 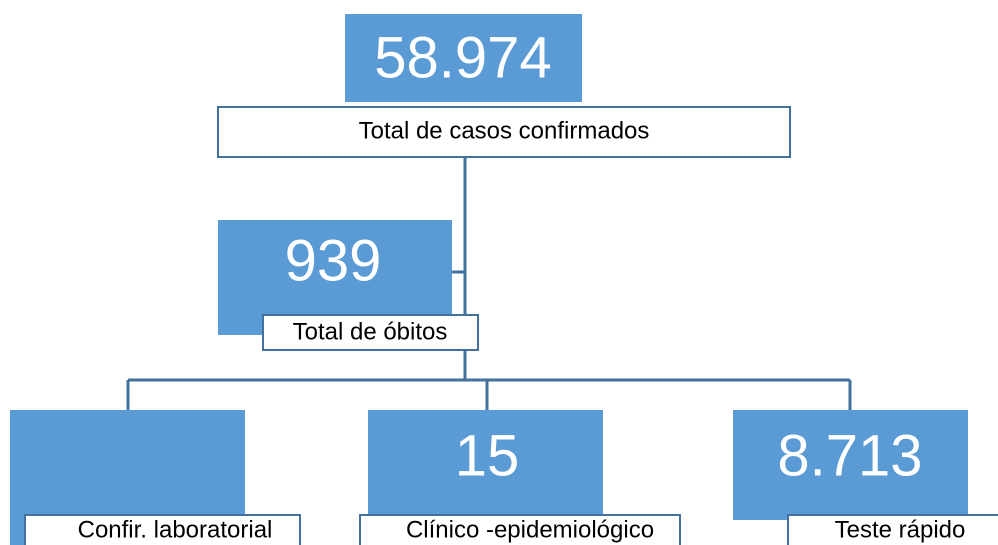 I want to click on node-label: Total de casos confirmados, so click(x=504, y=130).